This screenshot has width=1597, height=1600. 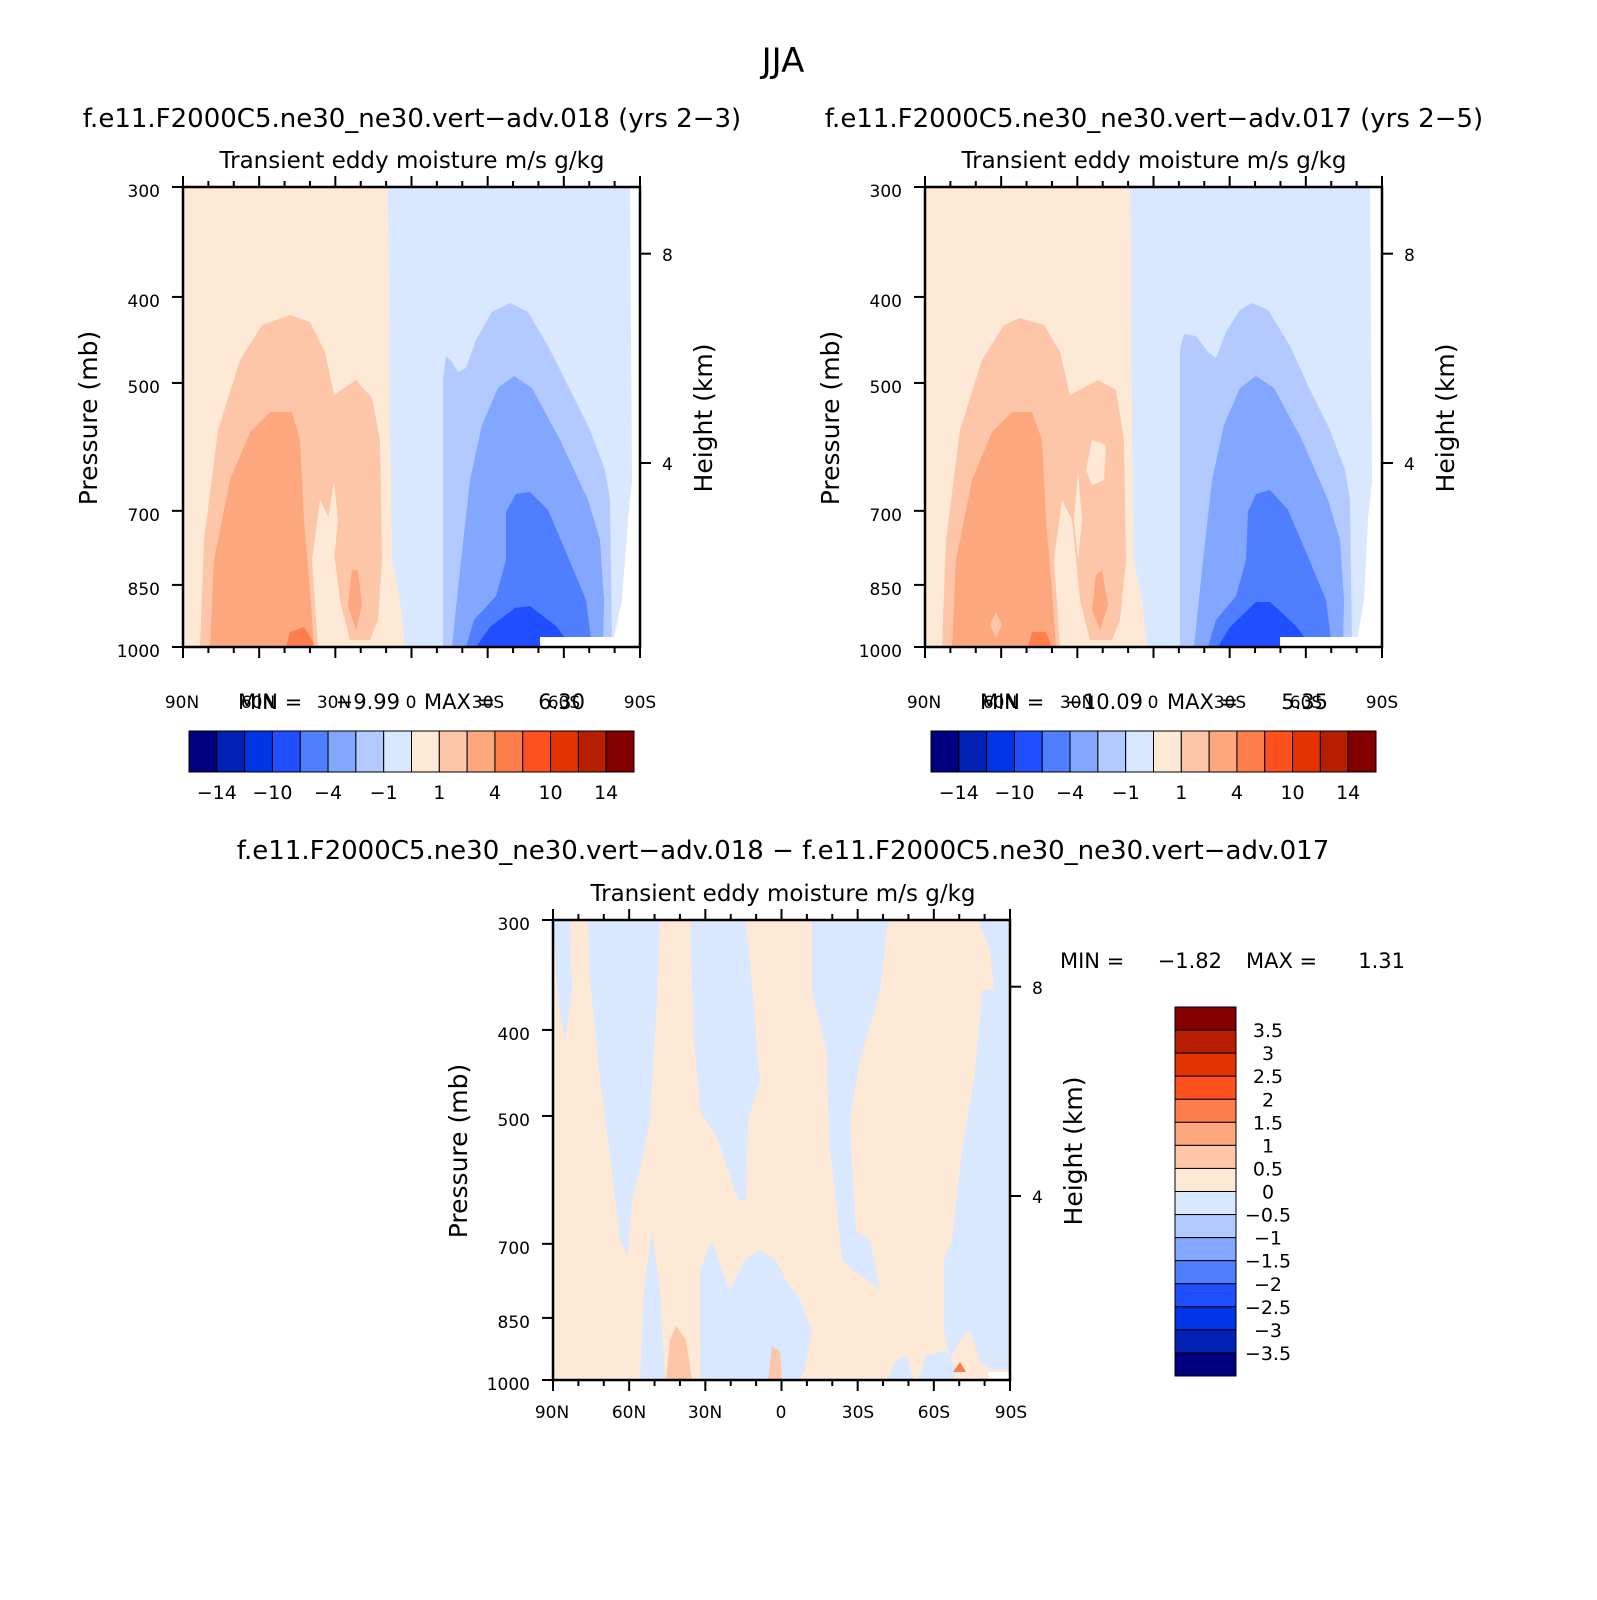 What do you see at coordinates (182, 703) in the screenshot?
I see `panel-a-xtick-90n: 90N` at bounding box center [182, 703].